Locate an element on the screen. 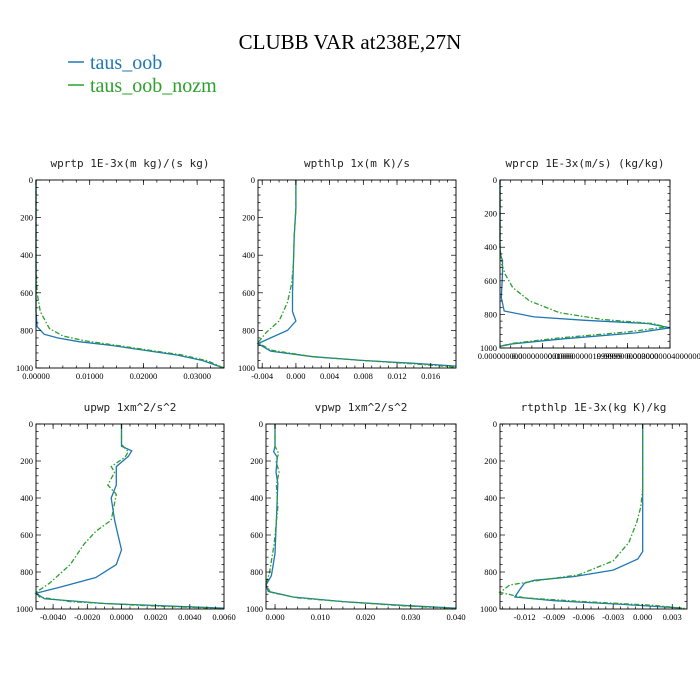  x-tick-label: 0.010 is located at coordinates (320, 617).